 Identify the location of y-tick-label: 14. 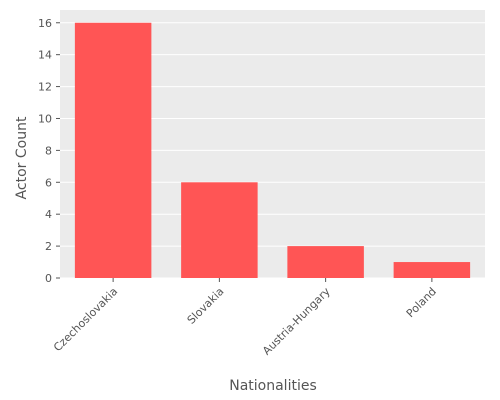
(45, 55).